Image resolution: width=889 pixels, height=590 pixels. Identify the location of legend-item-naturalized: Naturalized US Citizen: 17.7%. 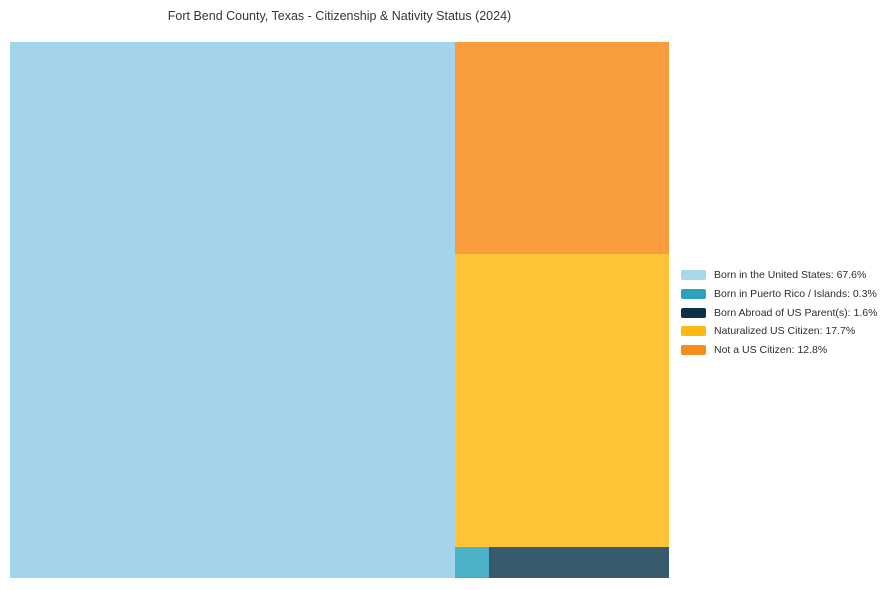
(779, 331).